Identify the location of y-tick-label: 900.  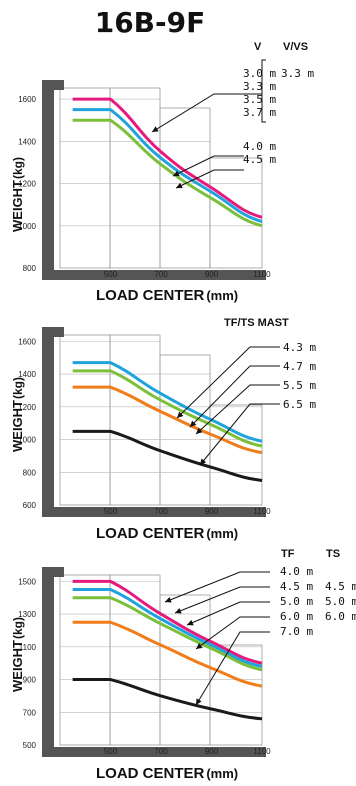
(30, 680).